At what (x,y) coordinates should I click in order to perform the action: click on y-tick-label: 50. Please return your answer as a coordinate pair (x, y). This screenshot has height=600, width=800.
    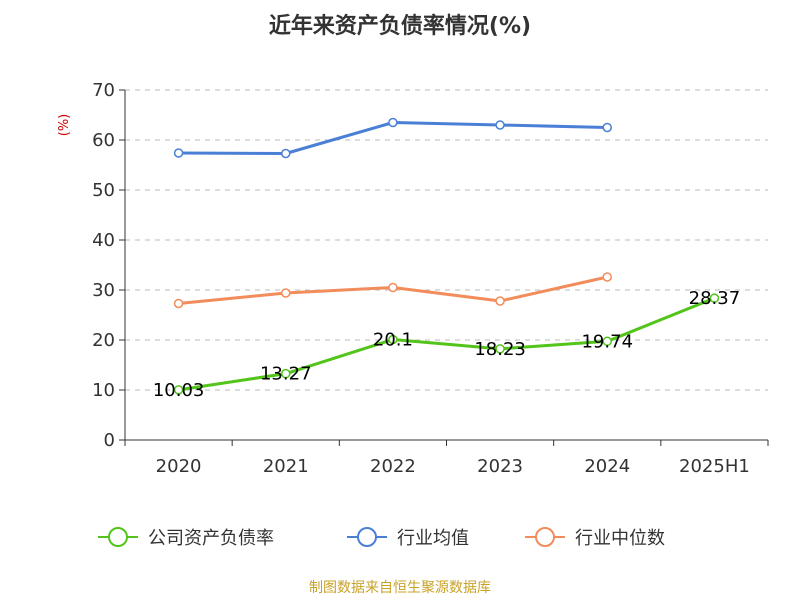
    Looking at the image, I should click on (103, 190).